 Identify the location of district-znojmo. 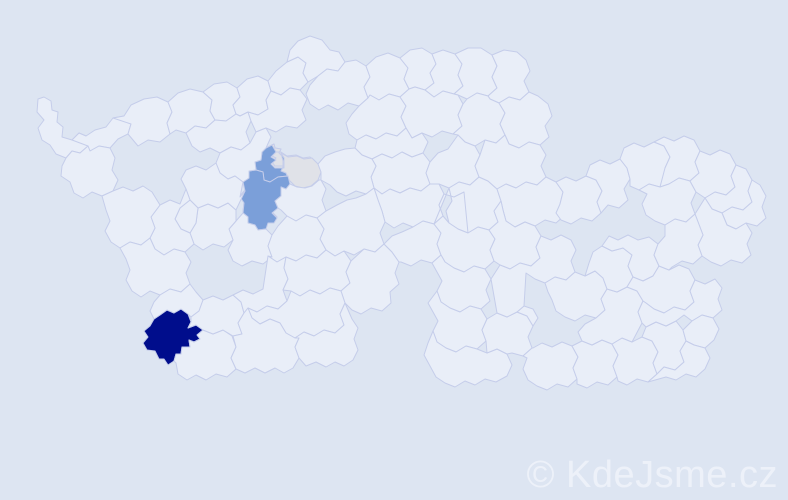
(468, 359).